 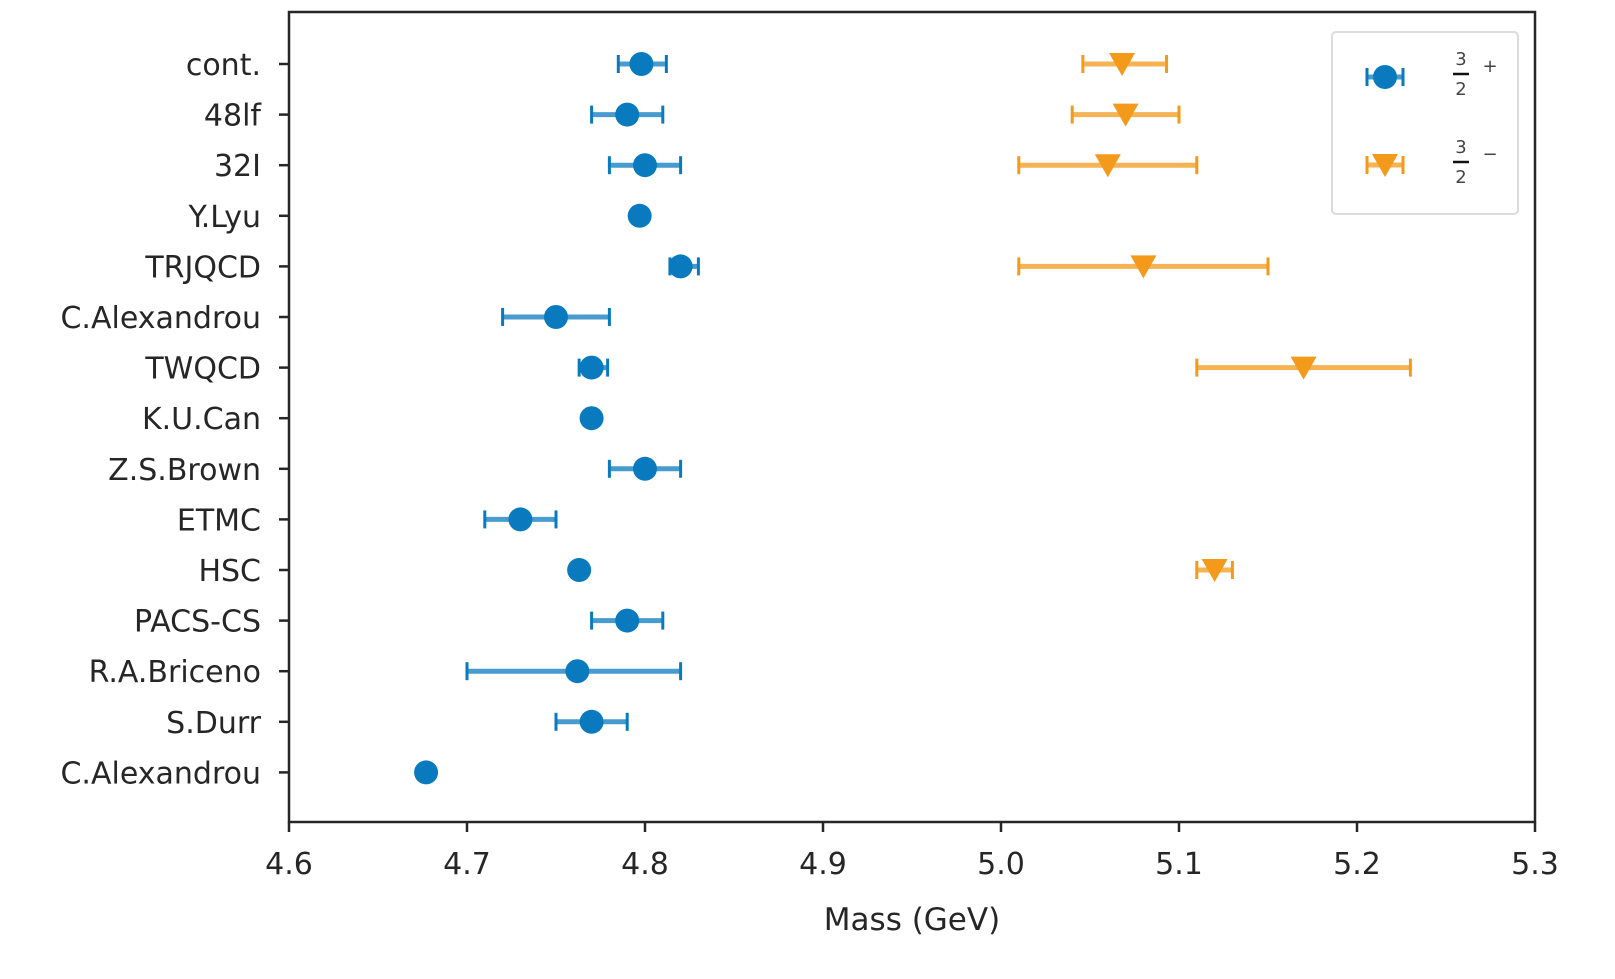 I want to click on y-tick-label: cont., so click(x=223, y=65).